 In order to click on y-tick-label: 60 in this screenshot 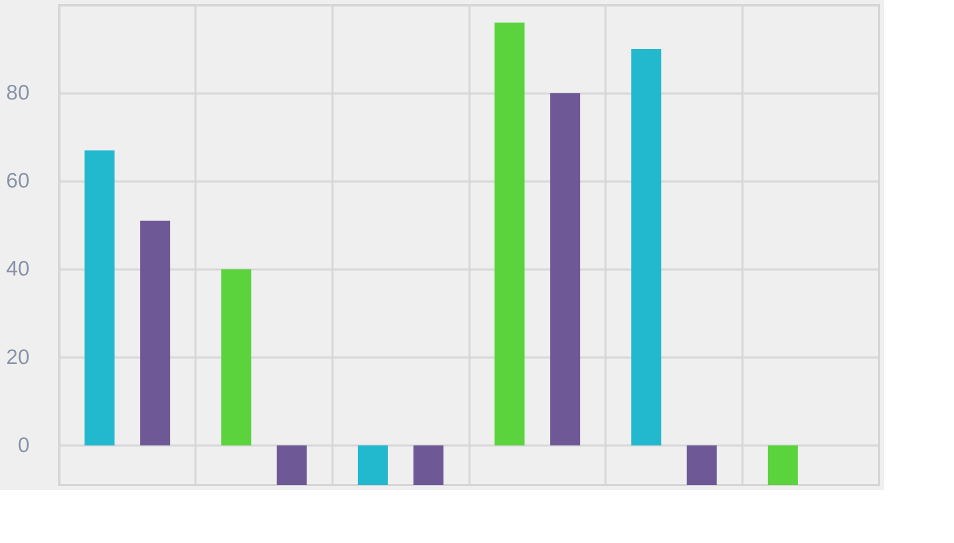, I will do `click(18, 181)`.